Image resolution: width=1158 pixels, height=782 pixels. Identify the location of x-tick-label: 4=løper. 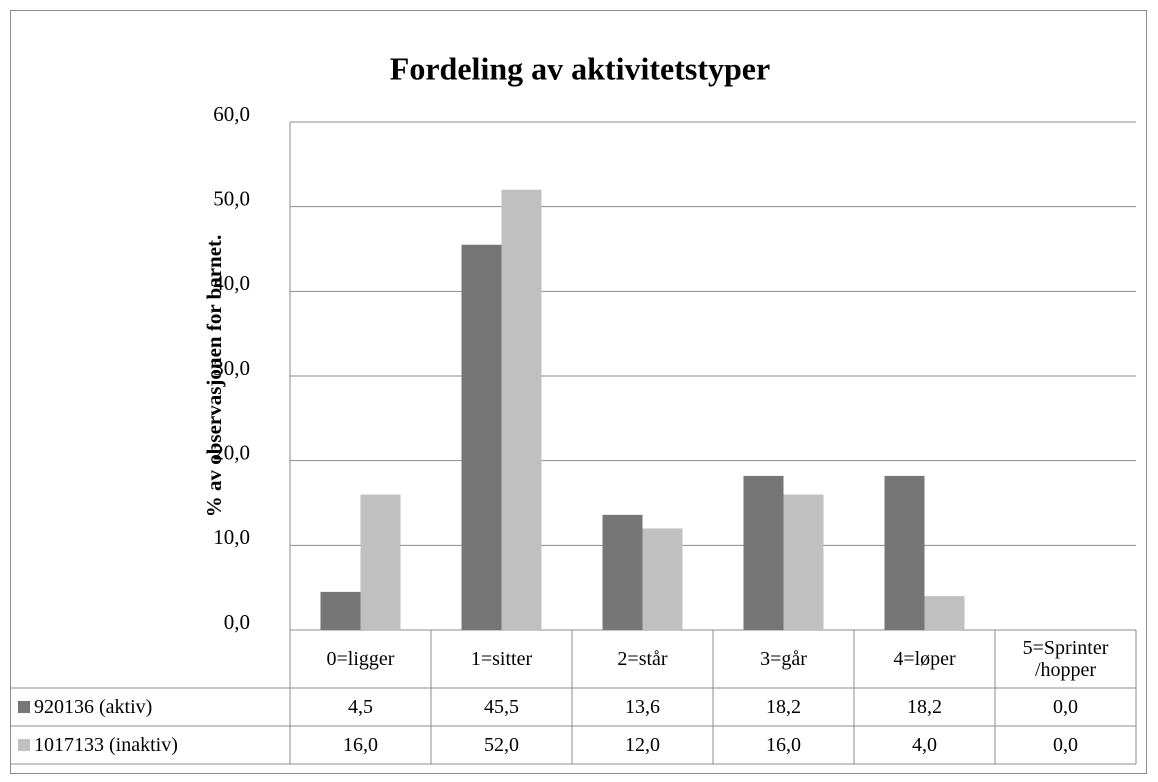
(924, 659).